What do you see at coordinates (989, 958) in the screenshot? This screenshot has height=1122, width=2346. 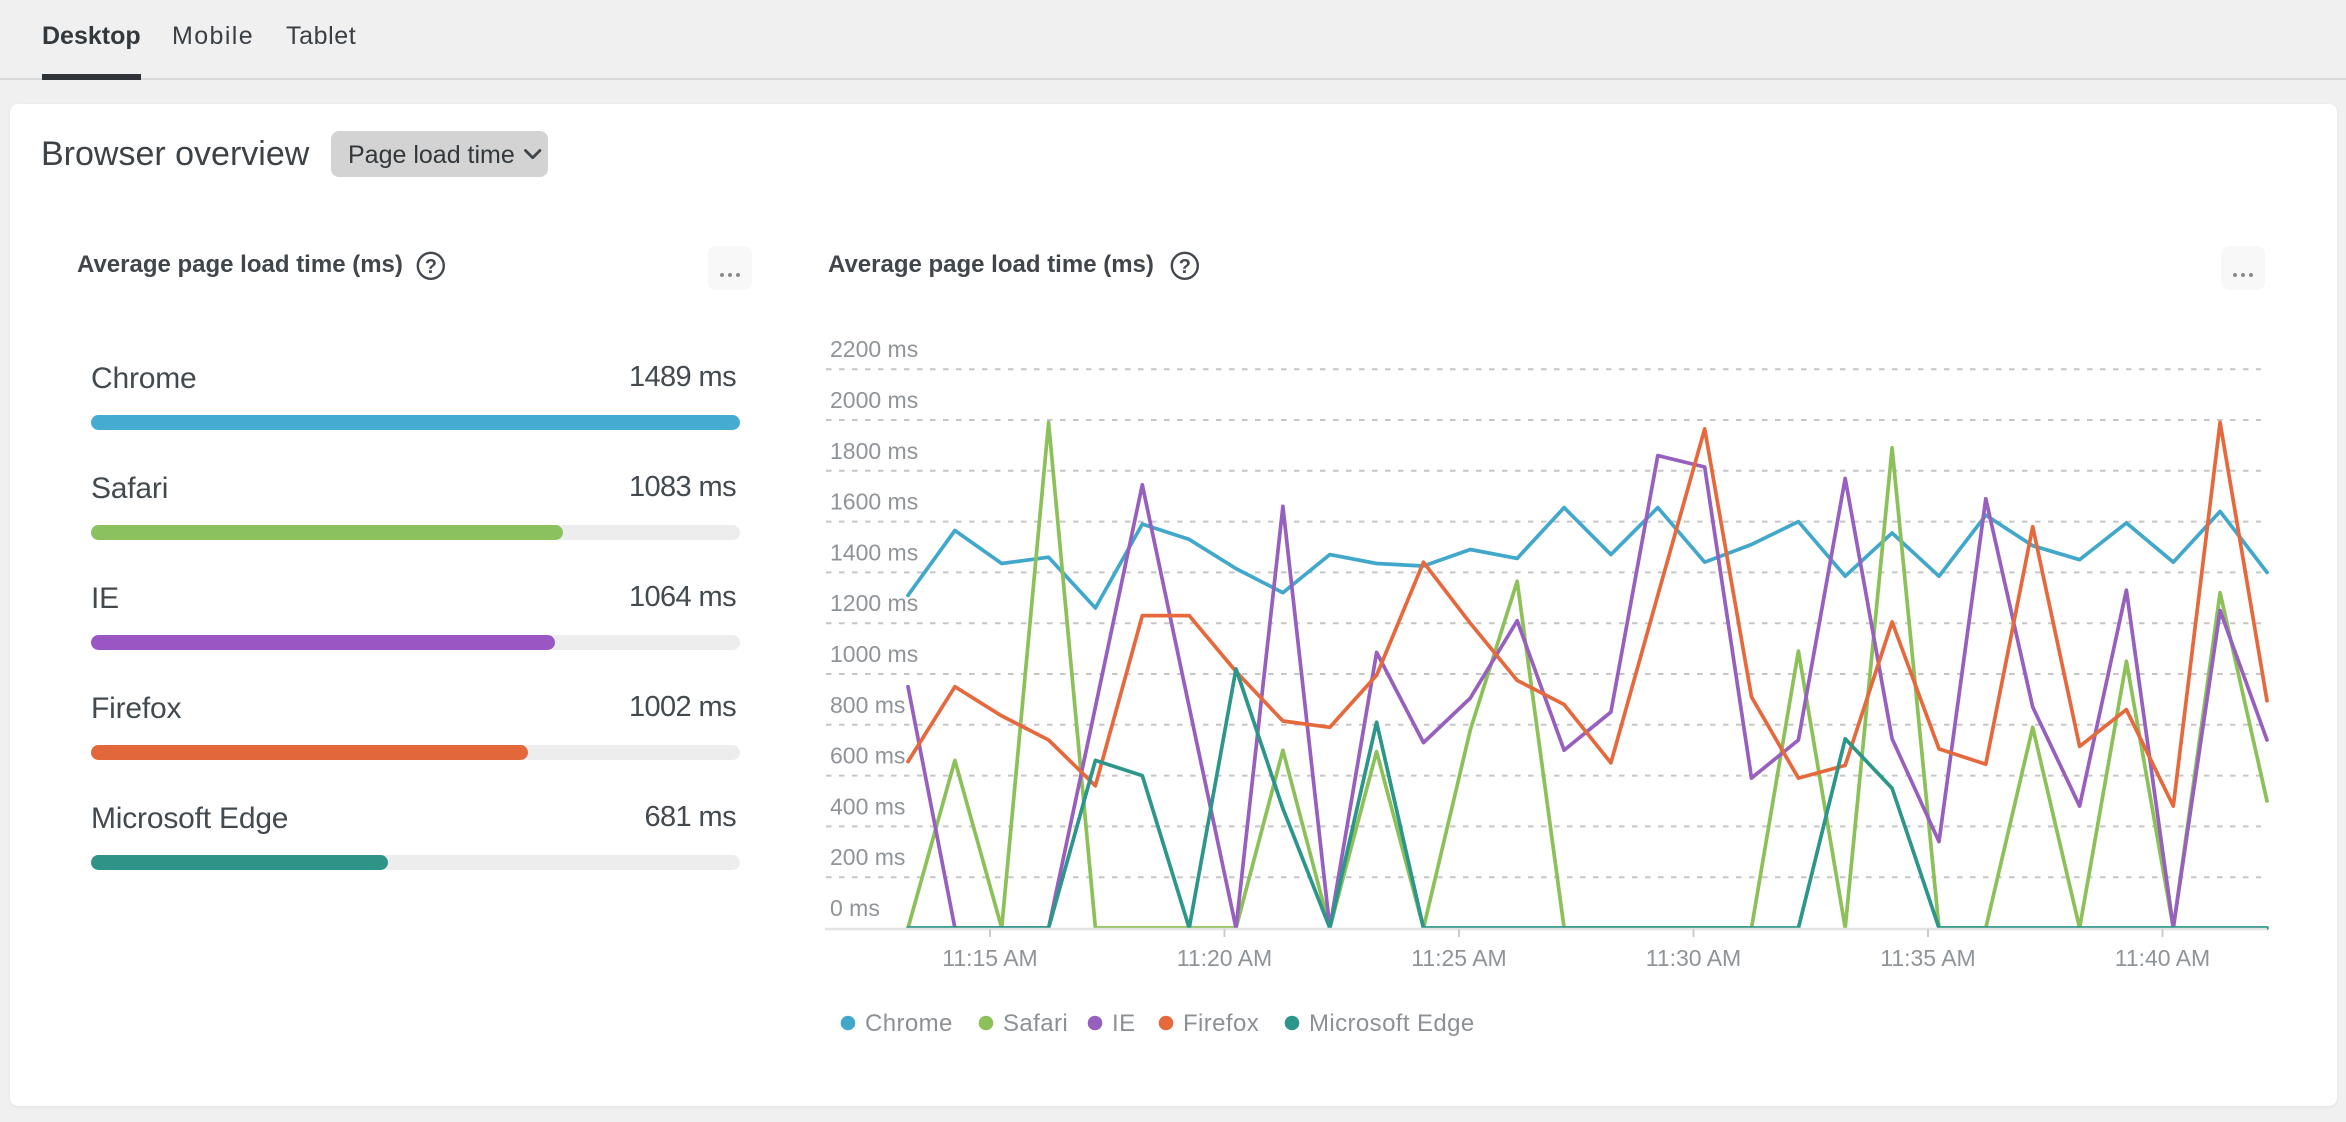 I see `svg-text: 11:15 AM` at bounding box center [989, 958].